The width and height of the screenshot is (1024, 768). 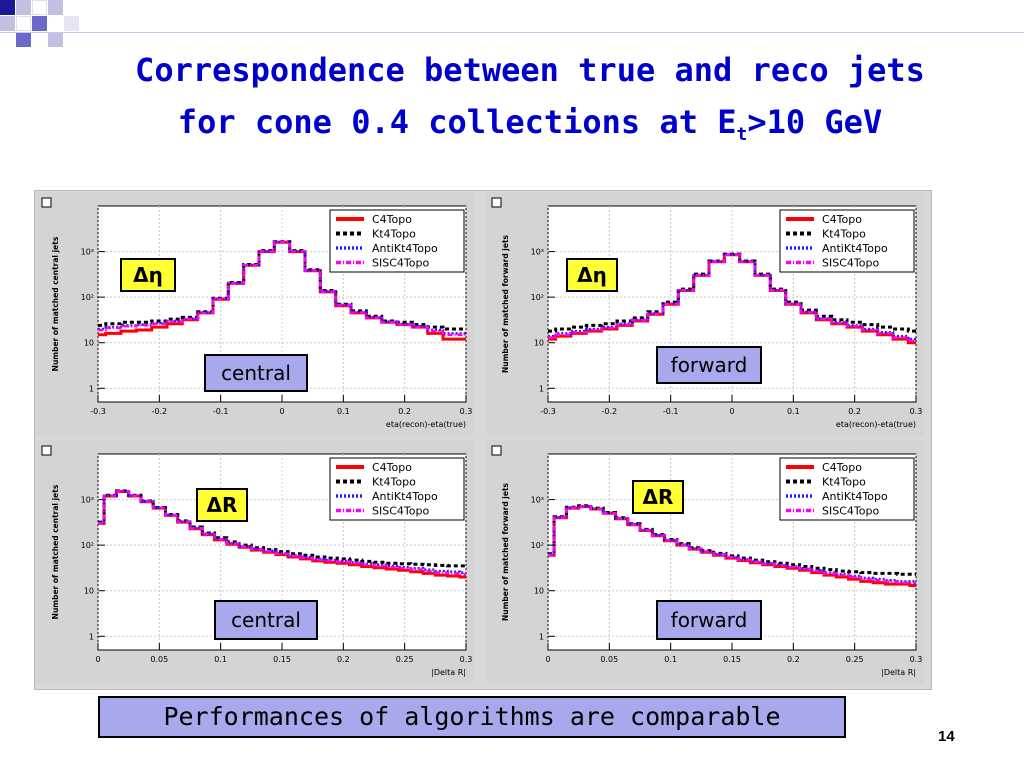 What do you see at coordinates (815, 122) in the screenshot?
I see `title-line-2-post: >10 GeV` at bounding box center [815, 122].